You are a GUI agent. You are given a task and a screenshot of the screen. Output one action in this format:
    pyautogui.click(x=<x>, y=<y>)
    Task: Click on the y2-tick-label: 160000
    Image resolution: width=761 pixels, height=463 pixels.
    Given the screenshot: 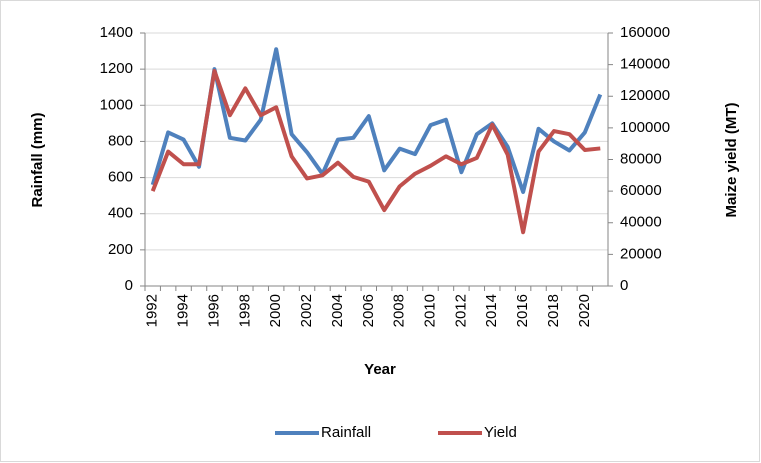 What is the action you would take?
    pyautogui.click(x=645, y=32)
    